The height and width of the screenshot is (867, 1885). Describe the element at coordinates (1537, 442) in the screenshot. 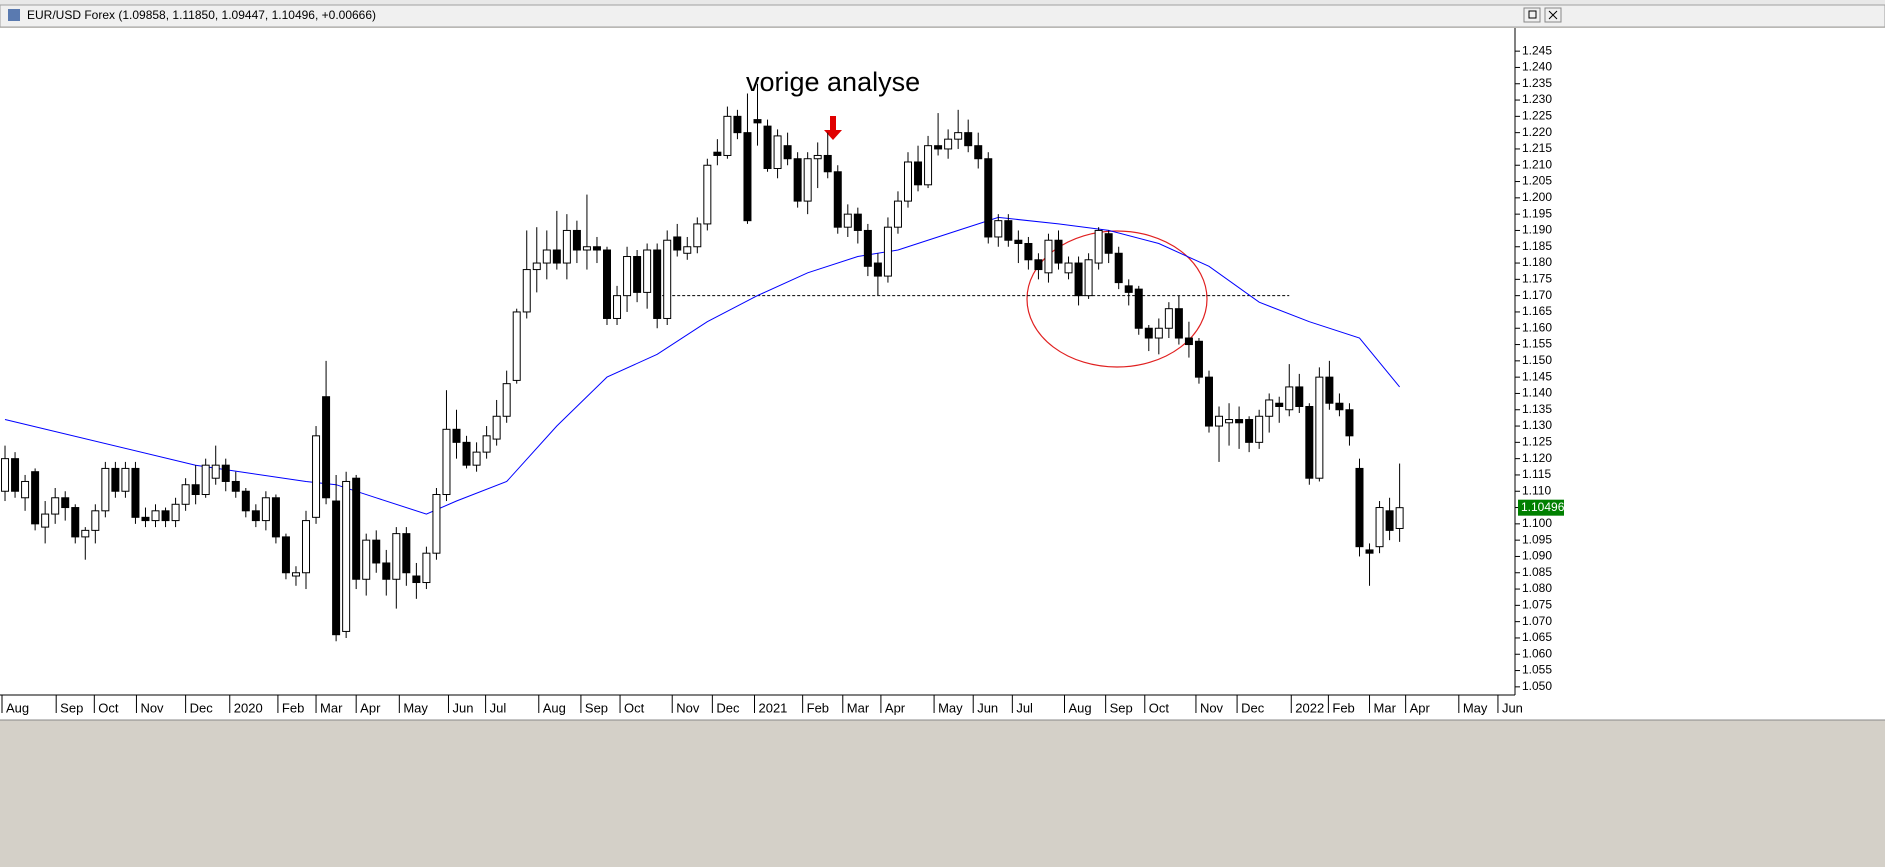

I see `y-tick-label: 1.125` at that location.